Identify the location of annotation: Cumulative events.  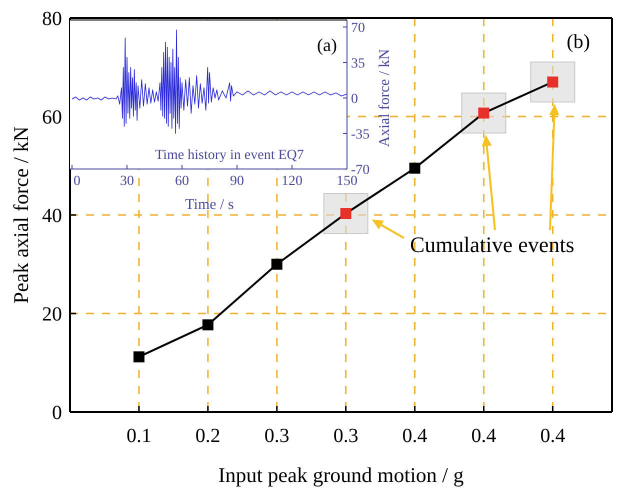
(492, 244).